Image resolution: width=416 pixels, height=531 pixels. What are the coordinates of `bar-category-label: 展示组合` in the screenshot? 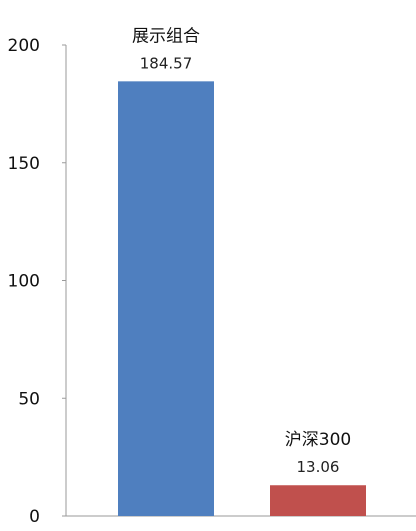 It's located at (166, 36).